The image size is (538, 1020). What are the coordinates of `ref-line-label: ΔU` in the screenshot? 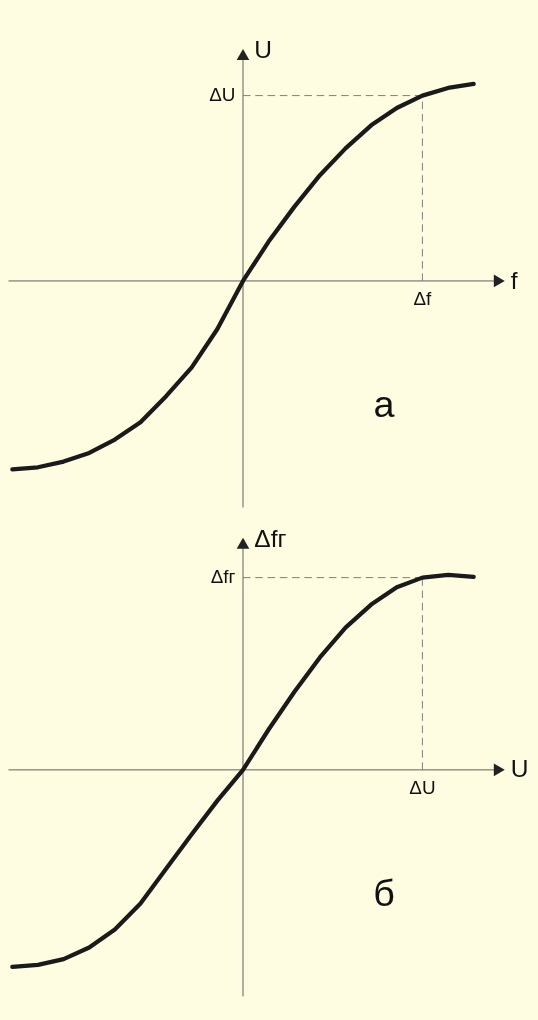 It's located at (222, 95).